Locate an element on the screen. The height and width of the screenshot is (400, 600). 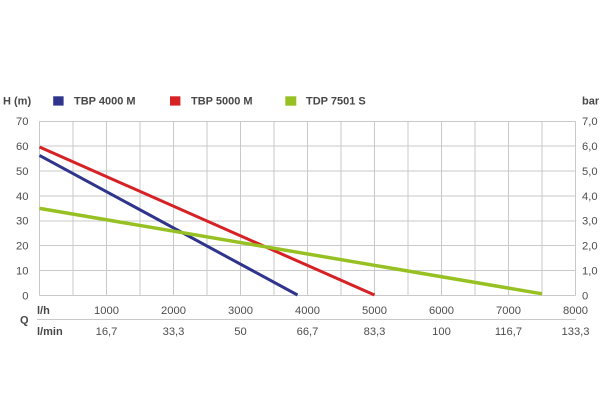
svg-text: Q is located at coordinates (24, 321).